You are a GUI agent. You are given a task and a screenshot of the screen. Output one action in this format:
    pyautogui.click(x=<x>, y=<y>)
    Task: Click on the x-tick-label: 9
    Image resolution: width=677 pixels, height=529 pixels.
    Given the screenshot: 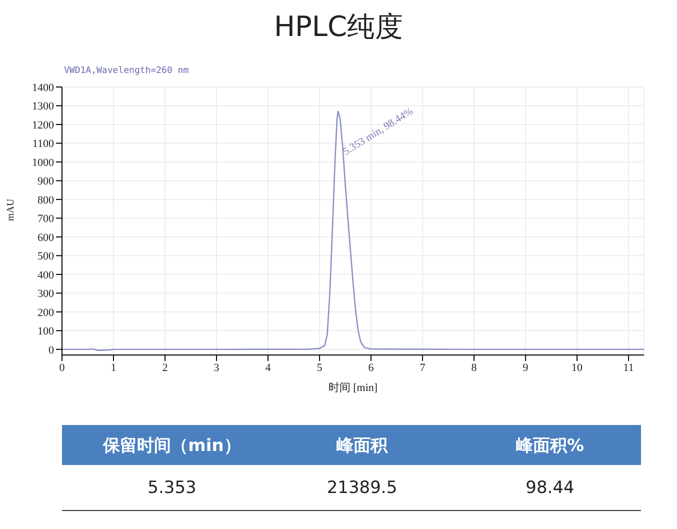 What is the action you would take?
    pyautogui.click(x=525, y=368)
    